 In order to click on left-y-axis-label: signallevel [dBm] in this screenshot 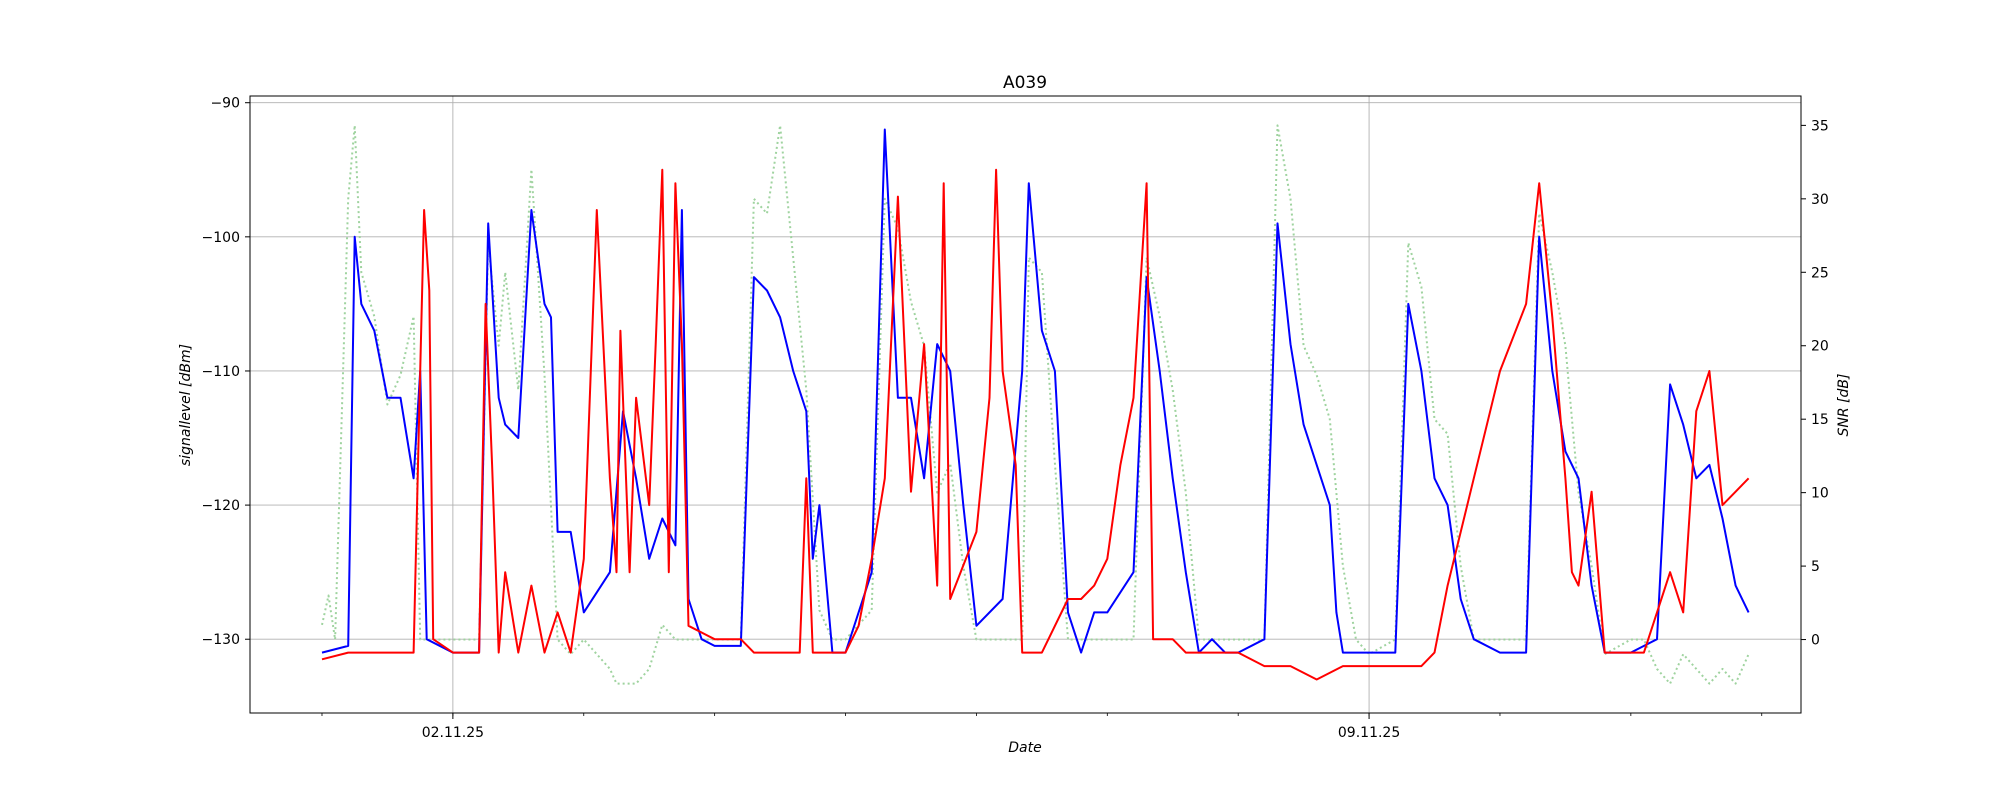, I will do `click(186, 405)`.